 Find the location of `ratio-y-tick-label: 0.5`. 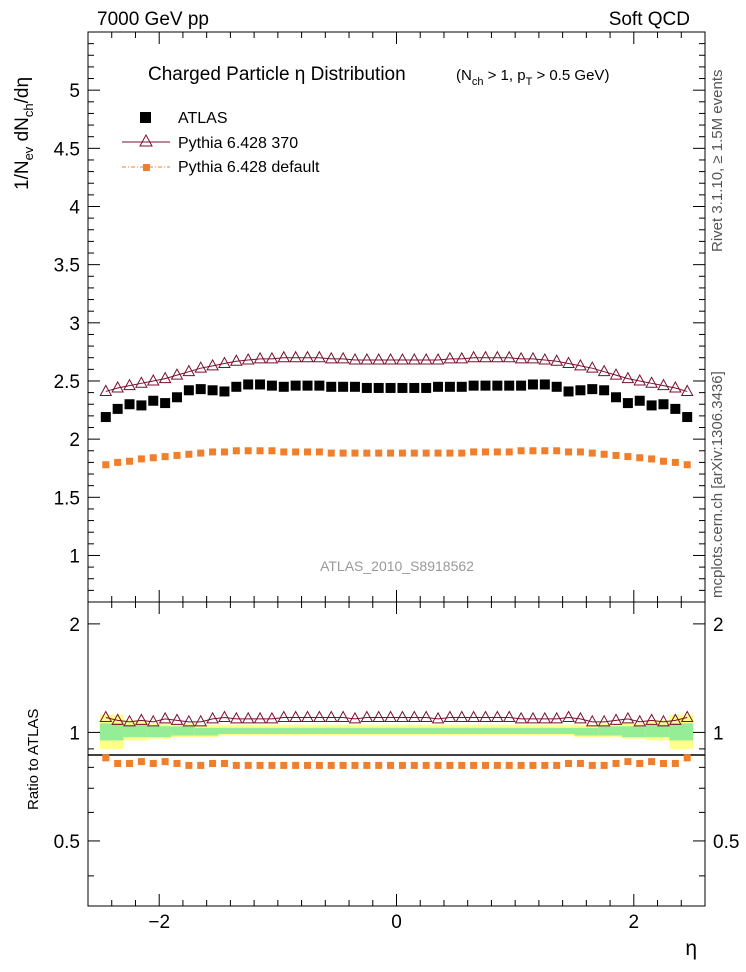

ratio-y-tick-label: 0.5 is located at coordinates (67, 842).